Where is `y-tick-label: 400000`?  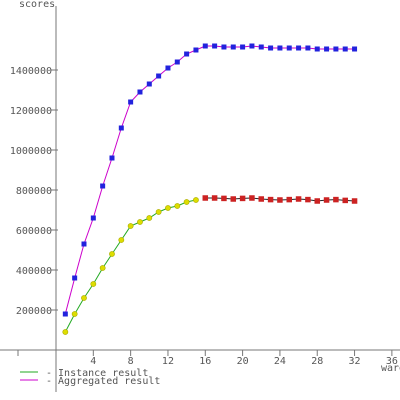
y-tick-label: 400000 is located at coordinates (34, 271).